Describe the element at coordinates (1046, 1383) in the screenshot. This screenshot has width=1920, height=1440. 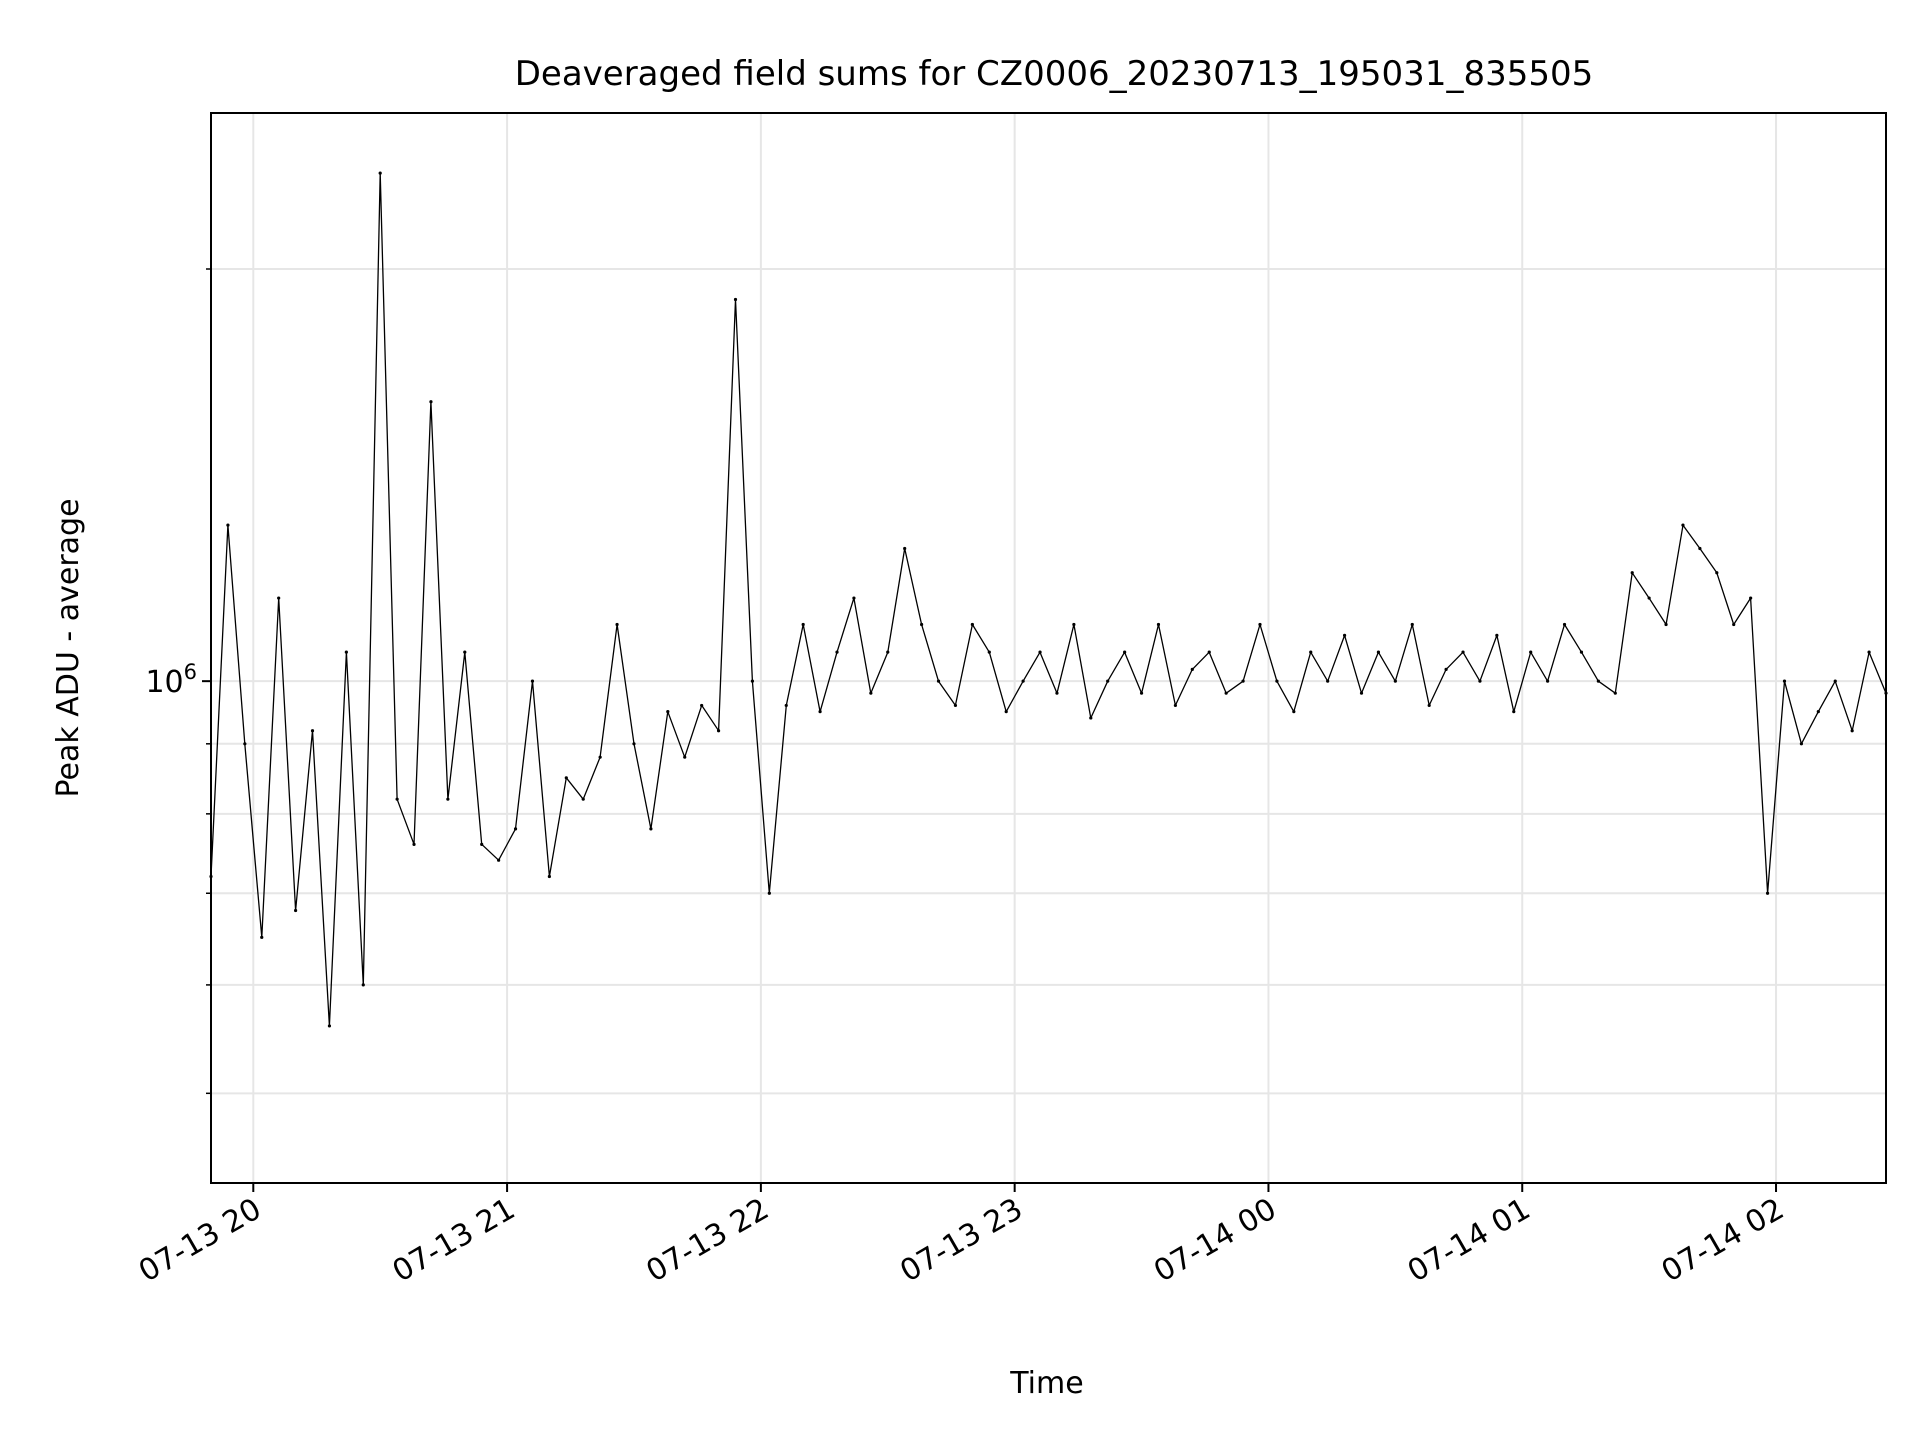
I see `x-axis-label: Time` at that location.